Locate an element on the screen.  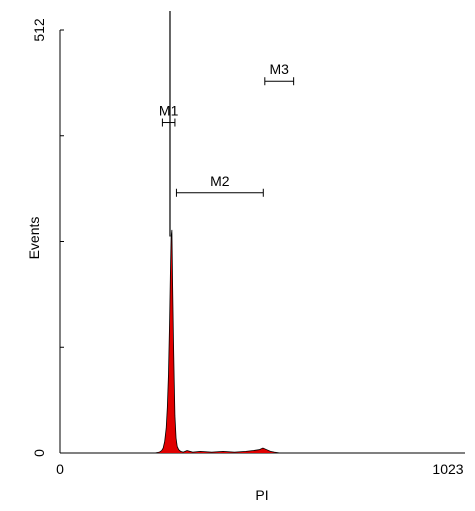
tick-group is located at coordinates (62, 241).